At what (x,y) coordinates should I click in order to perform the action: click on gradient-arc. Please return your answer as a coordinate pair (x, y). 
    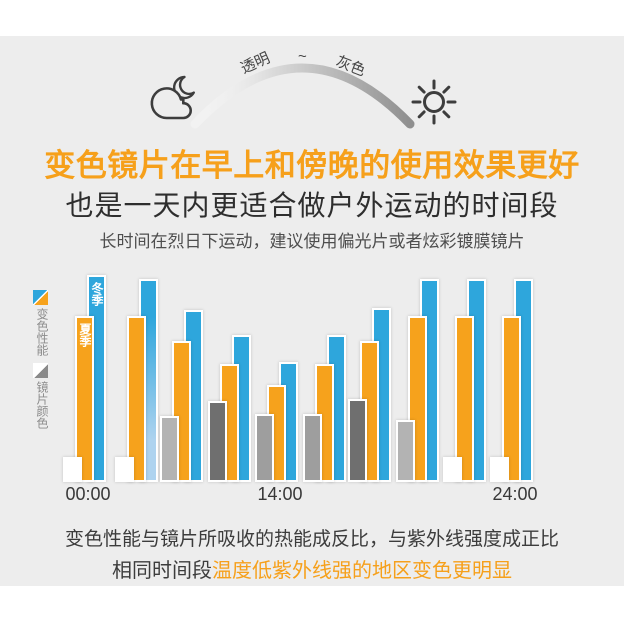
    Looking at the image, I should click on (302, 96).